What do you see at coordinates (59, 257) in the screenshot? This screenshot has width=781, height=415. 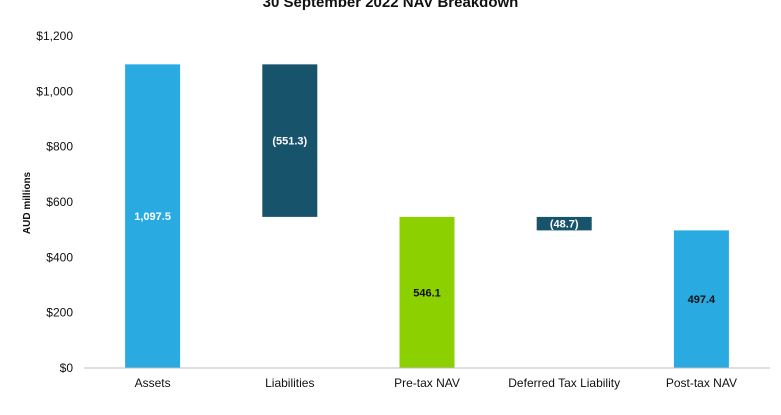 I see `y-tick-label: $400` at bounding box center [59, 257].